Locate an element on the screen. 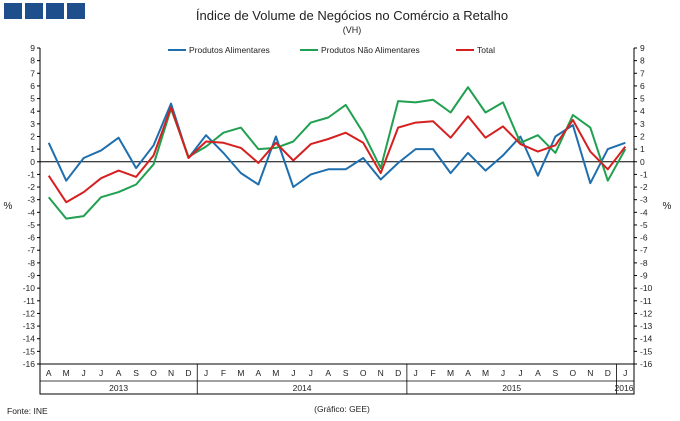 Image resolution: width=680 pixels, height=421 pixels. legend-entry: Produtos Não Alimentares is located at coordinates (370, 50).